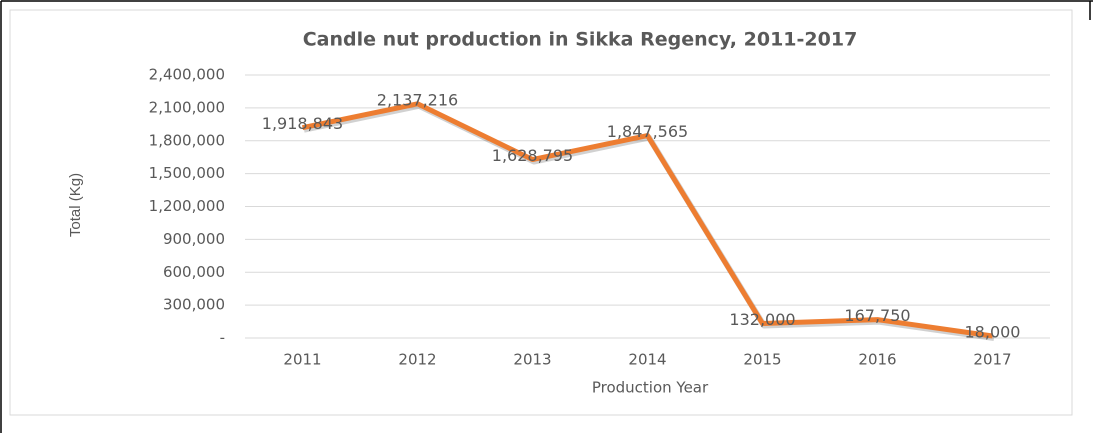  Describe the element at coordinates (993, 332) in the screenshot. I see `data-label: 18,000` at that location.